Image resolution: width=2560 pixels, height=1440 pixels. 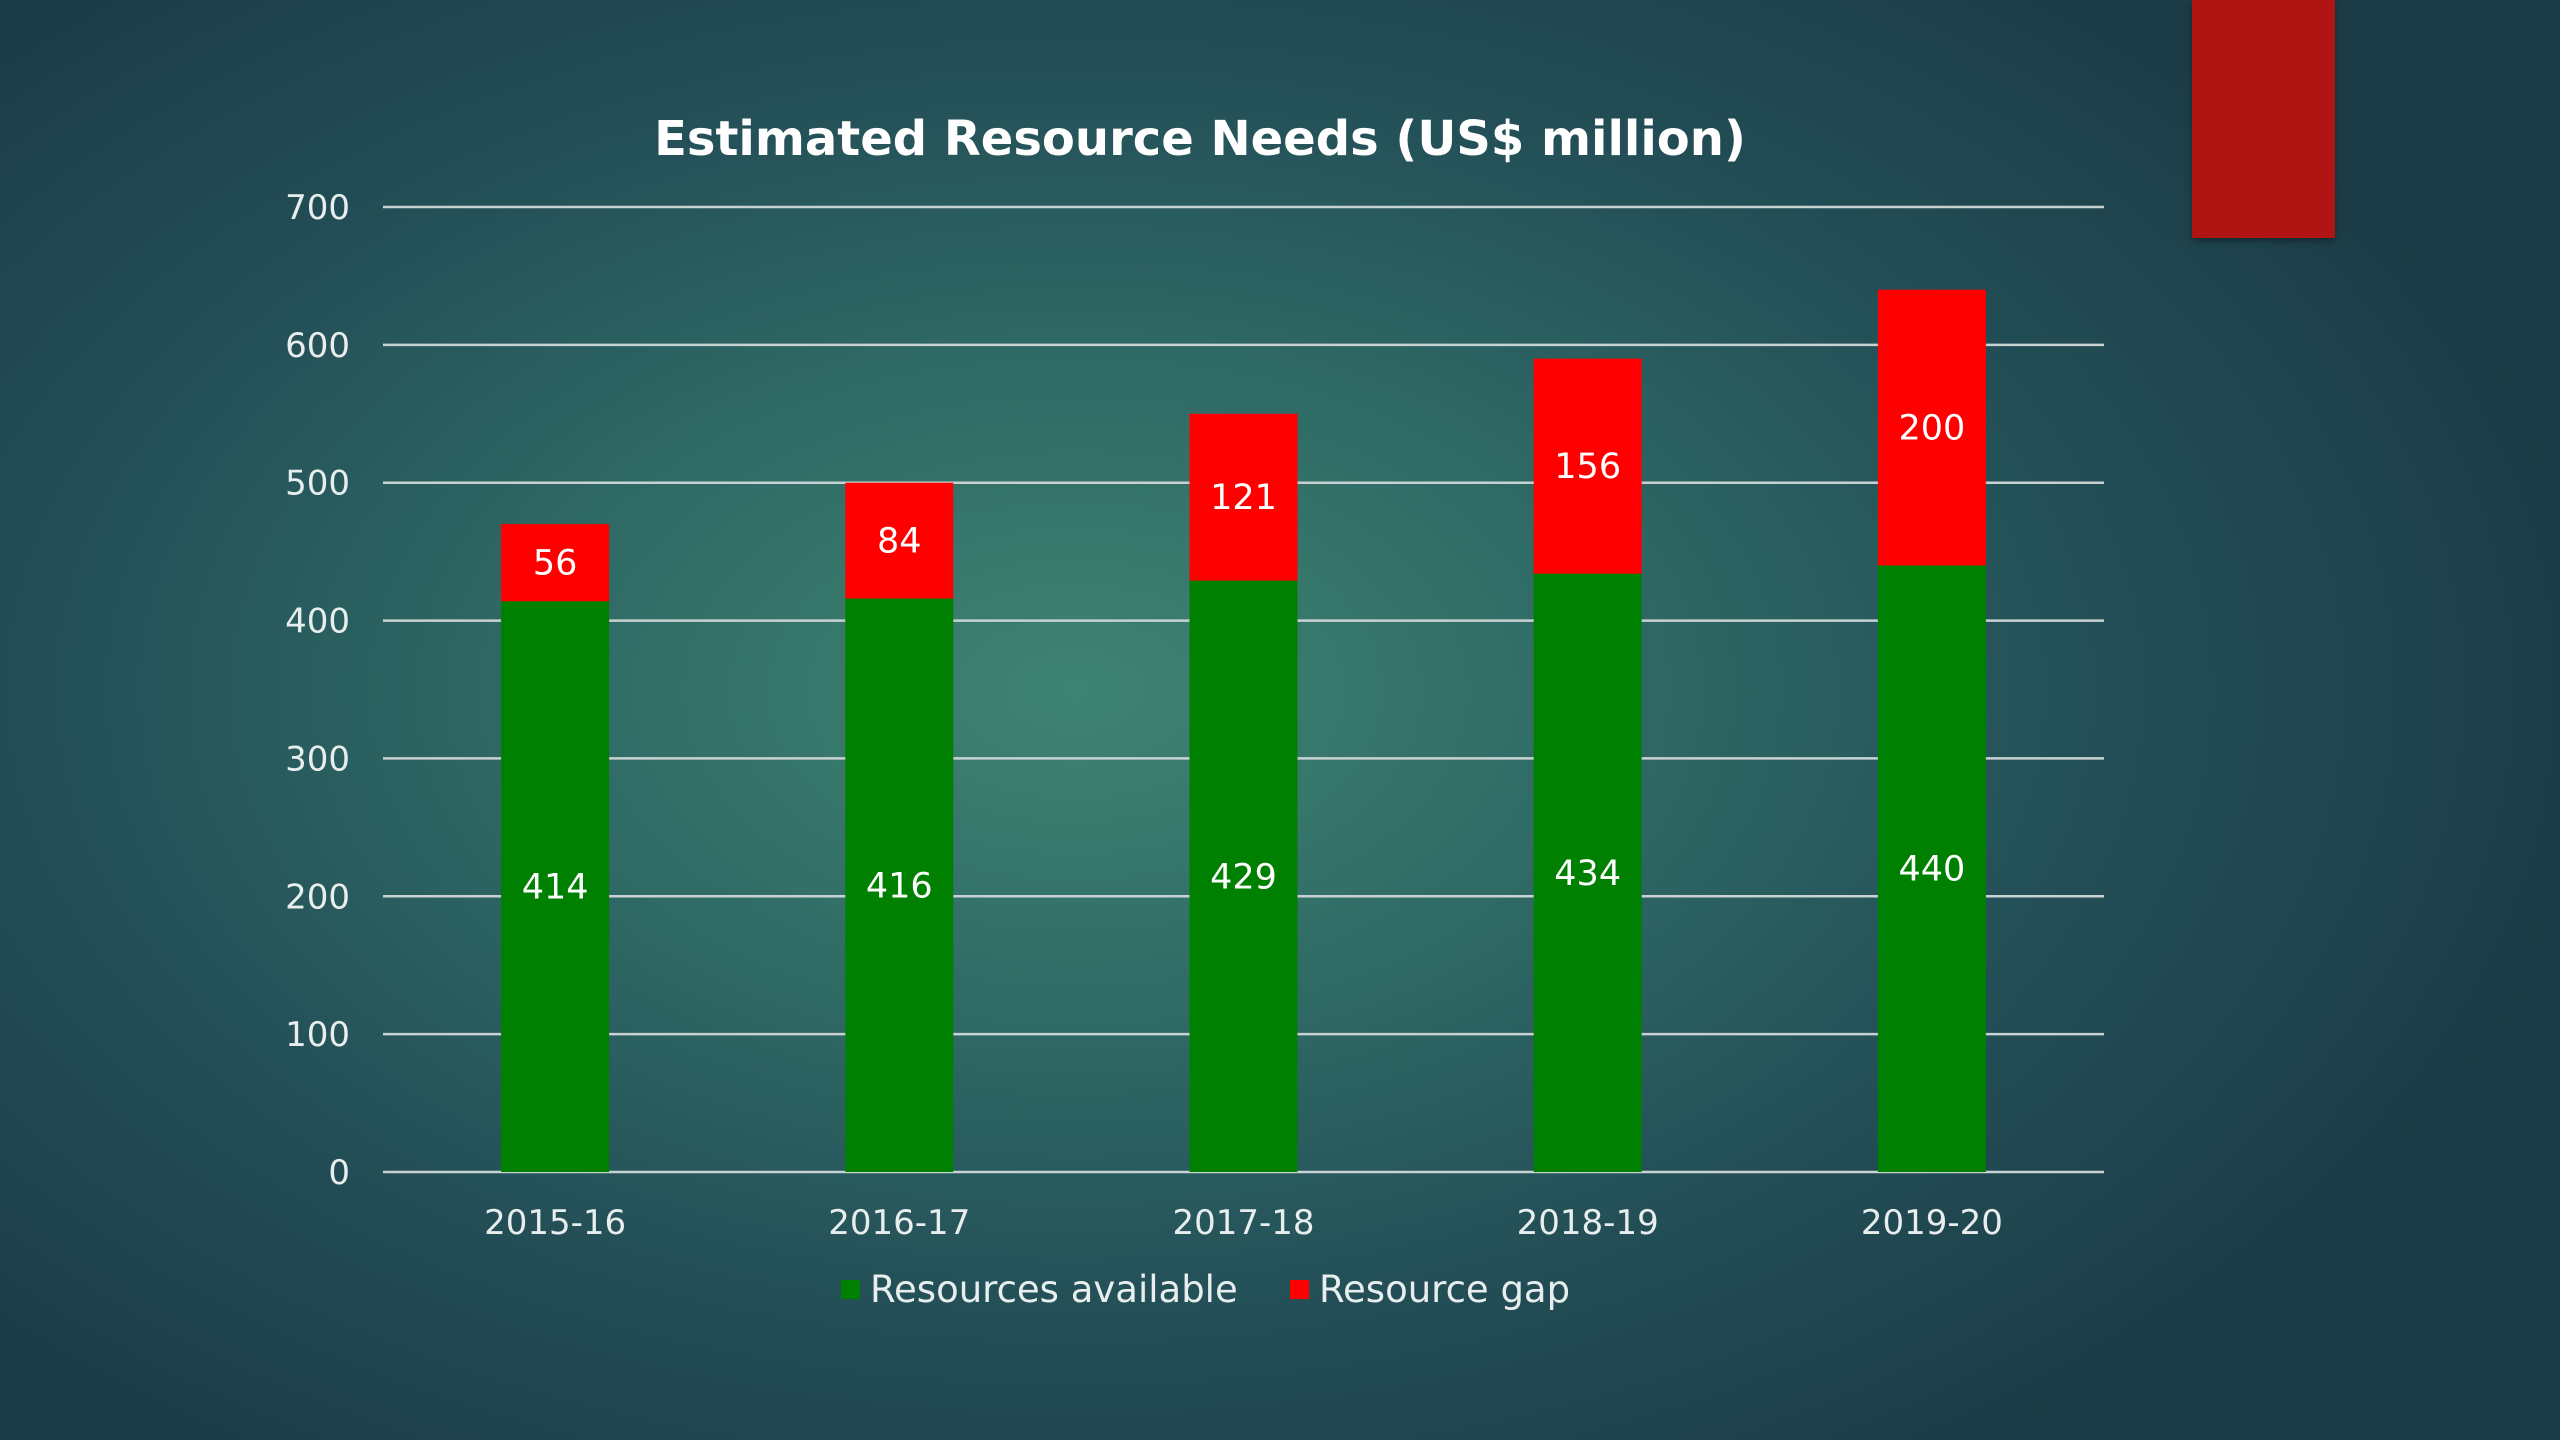 I want to click on accent-tab, so click(x=2263, y=119).